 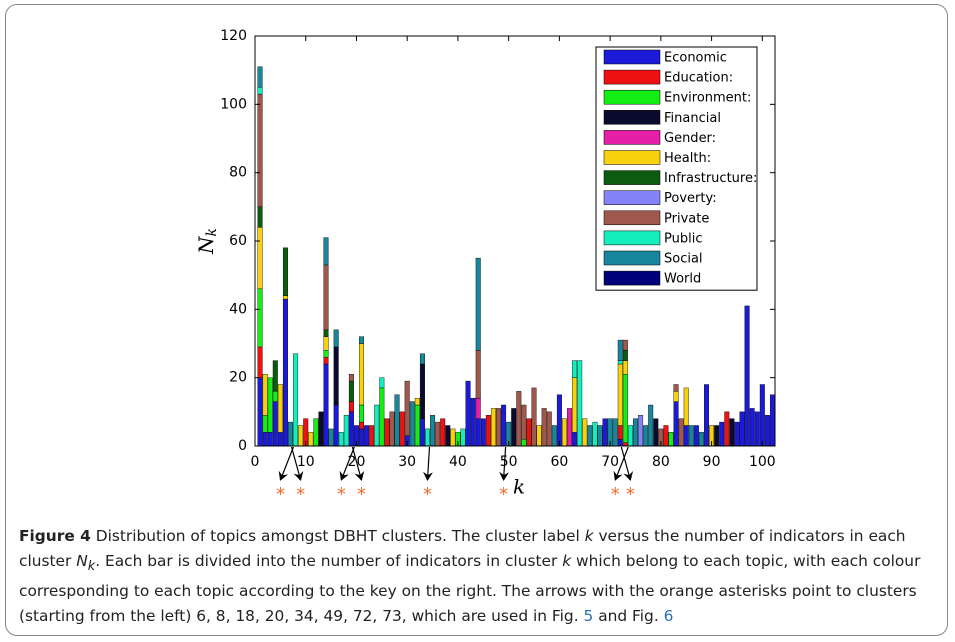 What do you see at coordinates (687, 158) in the screenshot?
I see `legend-label: Health:` at bounding box center [687, 158].